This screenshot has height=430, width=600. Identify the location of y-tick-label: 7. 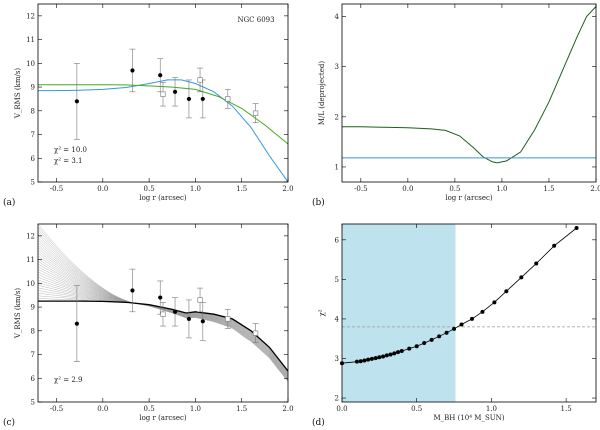
(33, 355).